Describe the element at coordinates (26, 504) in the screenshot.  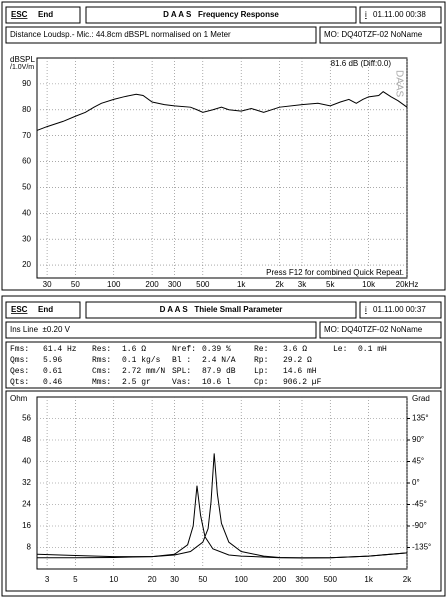
I see `y-tick-label: 24` at that location.